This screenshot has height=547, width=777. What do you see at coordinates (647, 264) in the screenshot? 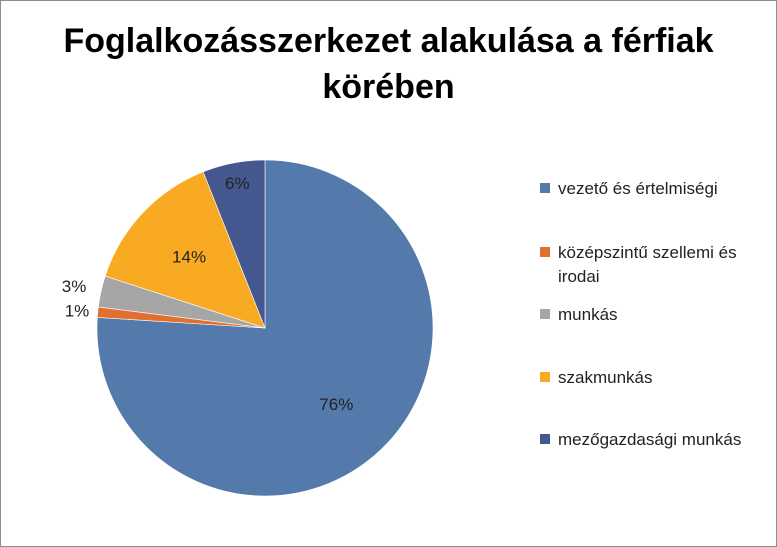
I see `legend-label: középszintű szellemi és irodai` at bounding box center [647, 264].